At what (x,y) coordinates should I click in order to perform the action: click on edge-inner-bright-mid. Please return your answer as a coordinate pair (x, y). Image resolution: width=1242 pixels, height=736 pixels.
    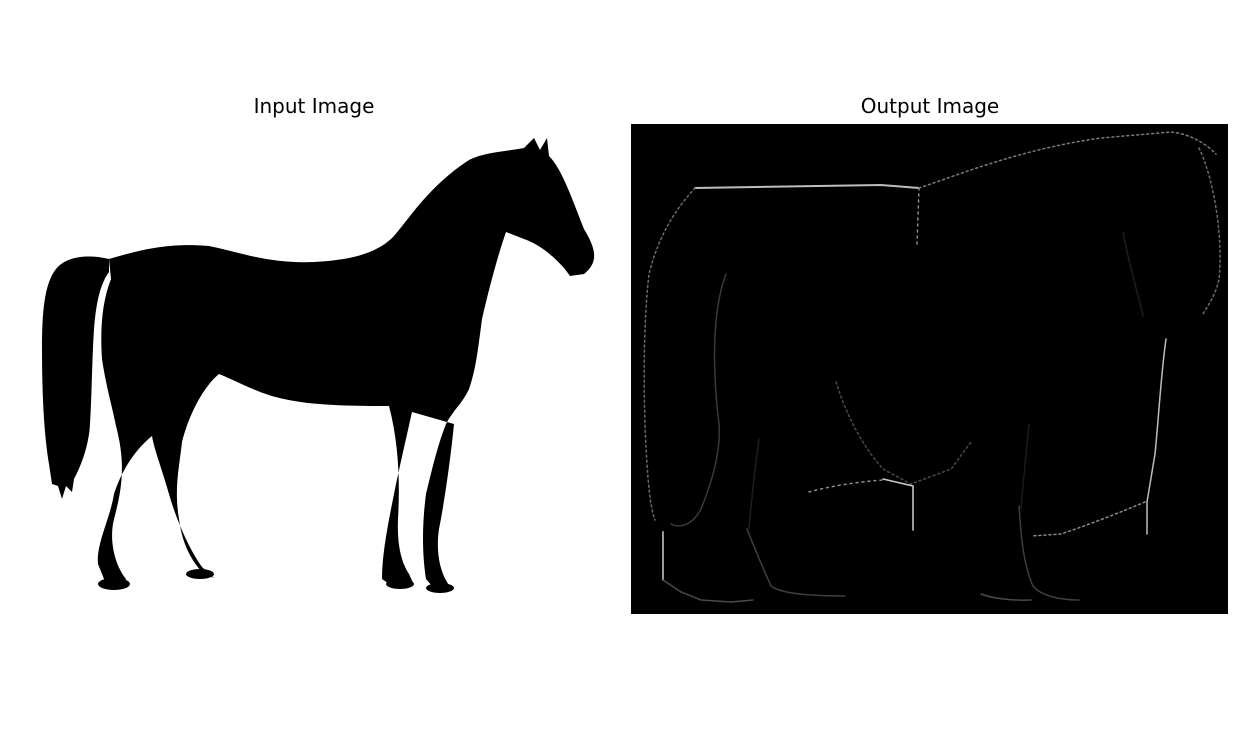
    Looking at the image, I should click on (898, 504).